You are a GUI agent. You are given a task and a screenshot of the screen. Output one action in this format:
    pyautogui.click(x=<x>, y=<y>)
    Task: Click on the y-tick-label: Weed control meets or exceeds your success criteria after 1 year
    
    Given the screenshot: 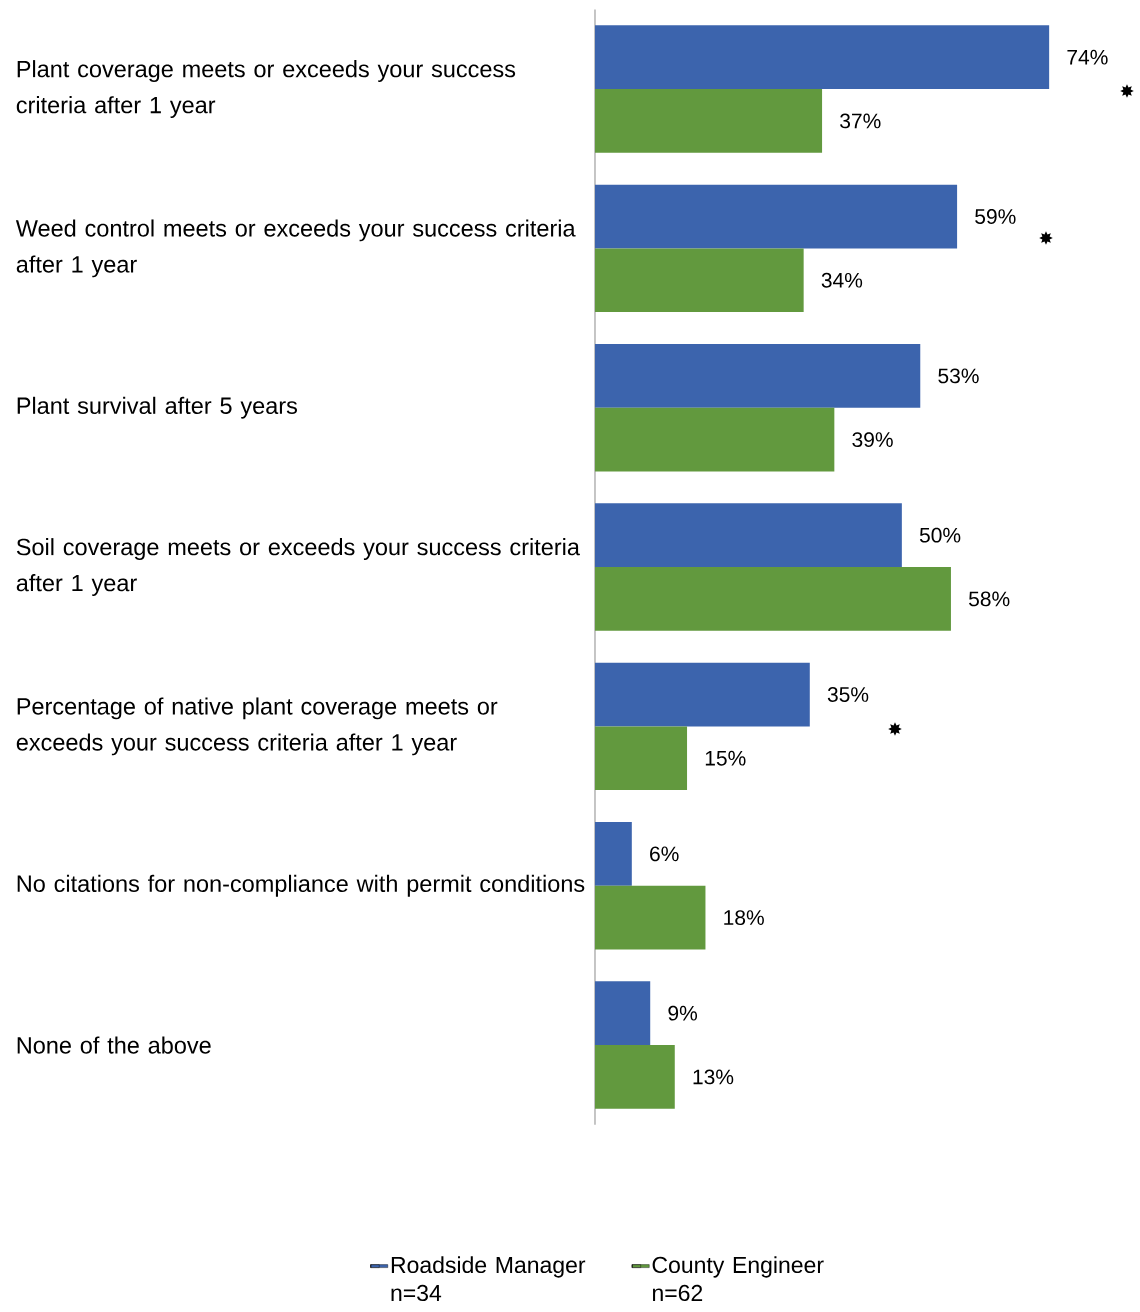 What is the action you would take?
    pyautogui.click(x=295, y=248)
    